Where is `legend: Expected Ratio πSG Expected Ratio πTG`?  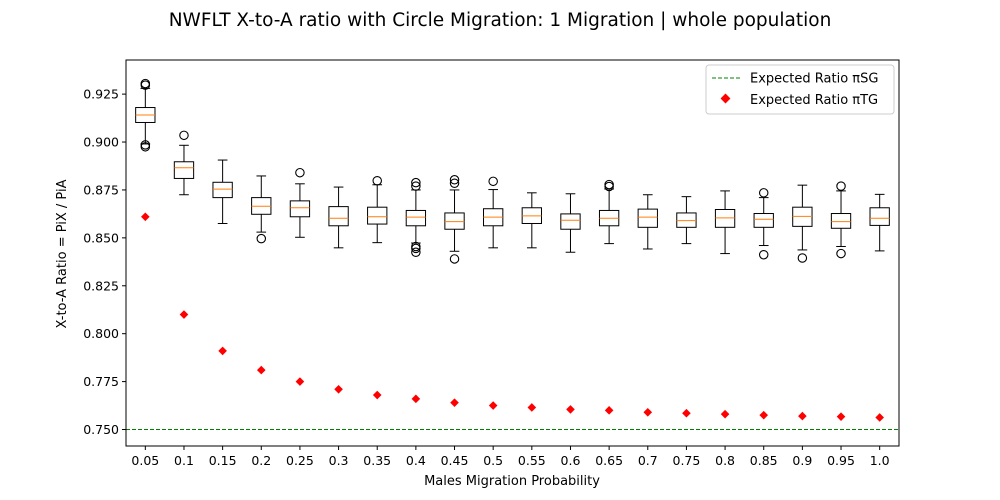
legend: Expected Ratio πSG Expected Ratio πTG is located at coordinates (800, 89).